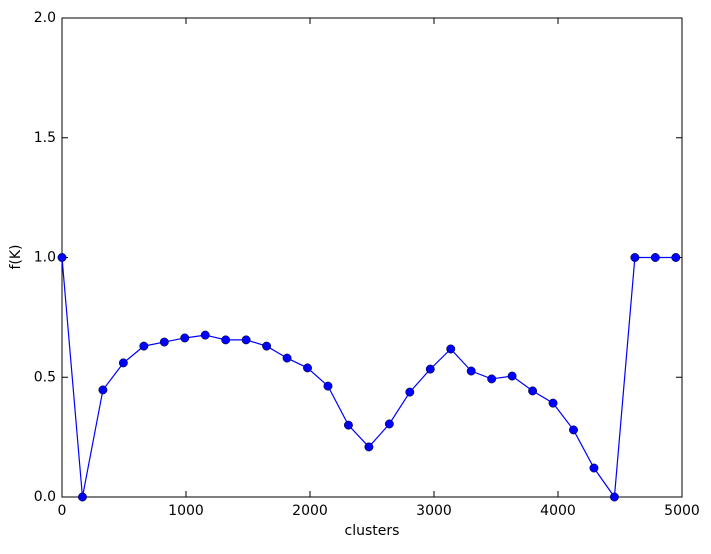  Describe the element at coordinates (45, 18) in the screenshot. I see `y-tick-label: 2.0` at that location.